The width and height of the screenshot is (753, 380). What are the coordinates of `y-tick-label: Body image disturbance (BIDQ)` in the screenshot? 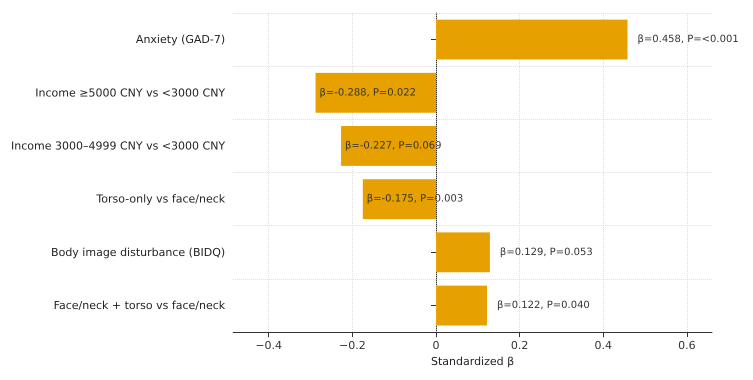 It's located at (138, 252).